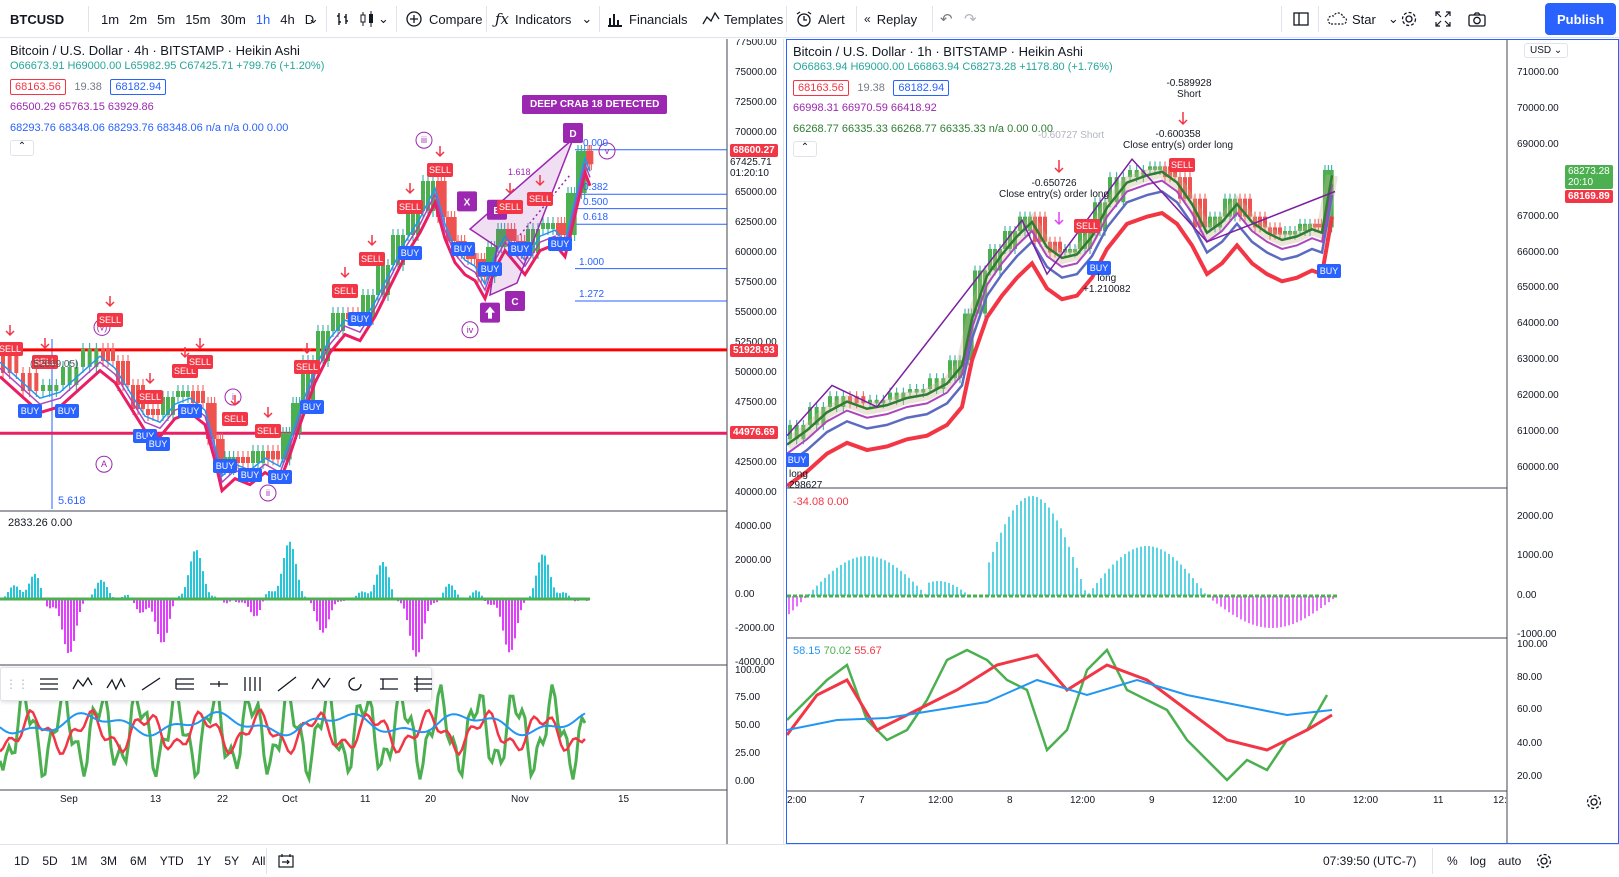  What do you see at coordinates (235, 419) in the screenshot?
I see `sell-signal-tag` at bounding box center [235, 419].